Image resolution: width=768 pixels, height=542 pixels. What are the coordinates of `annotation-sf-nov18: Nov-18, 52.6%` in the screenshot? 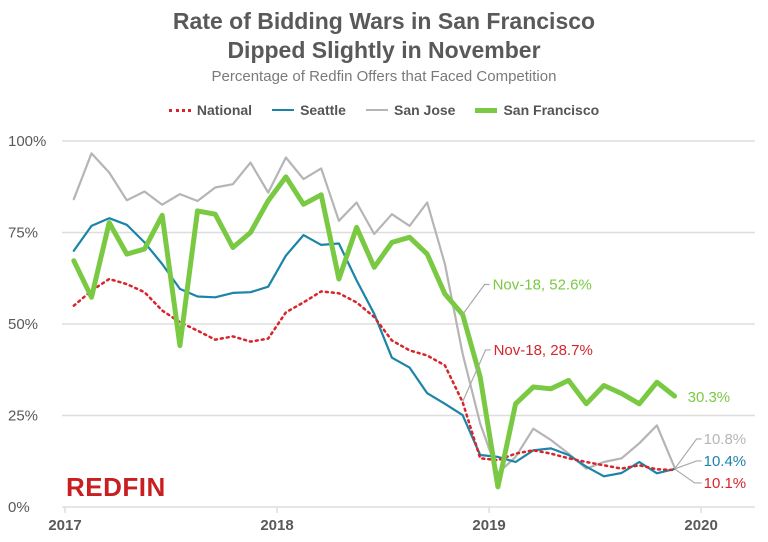 It's located at (542, 284).